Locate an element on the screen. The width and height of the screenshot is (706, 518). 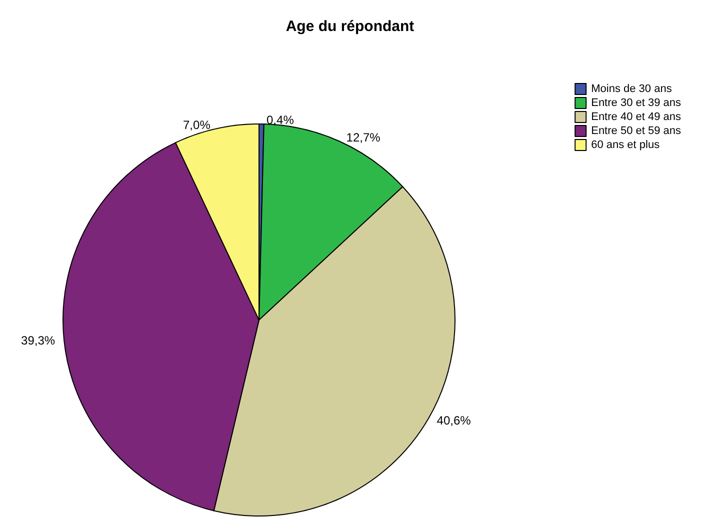
legend-label: Entre 50 et 59 ans is located at coordinates (636, 131).